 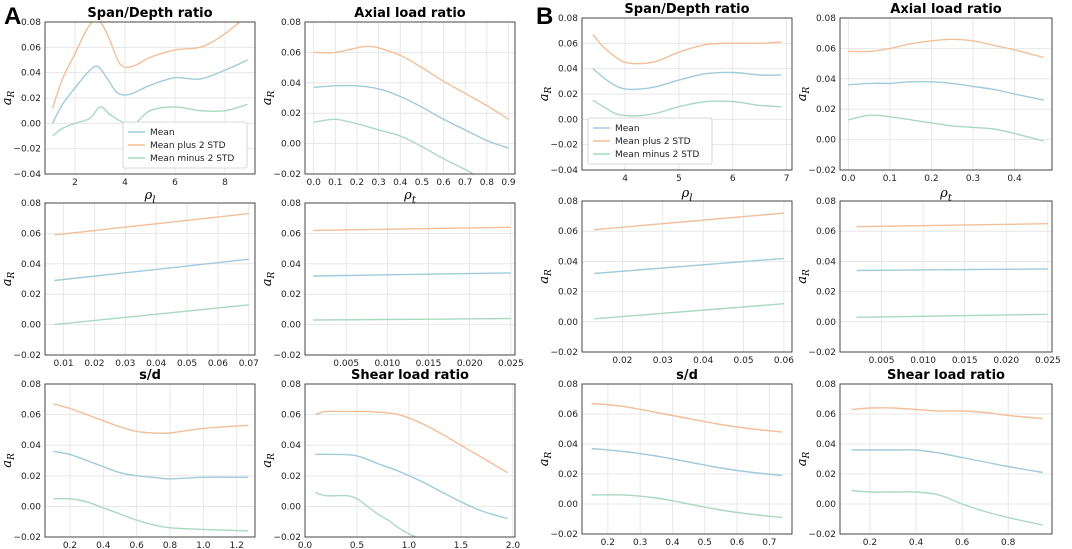 What do you see at coordinates (511, 364) in the screenshot?
I see `x-tick-label: 0.025` at bounding box center [511, 364].